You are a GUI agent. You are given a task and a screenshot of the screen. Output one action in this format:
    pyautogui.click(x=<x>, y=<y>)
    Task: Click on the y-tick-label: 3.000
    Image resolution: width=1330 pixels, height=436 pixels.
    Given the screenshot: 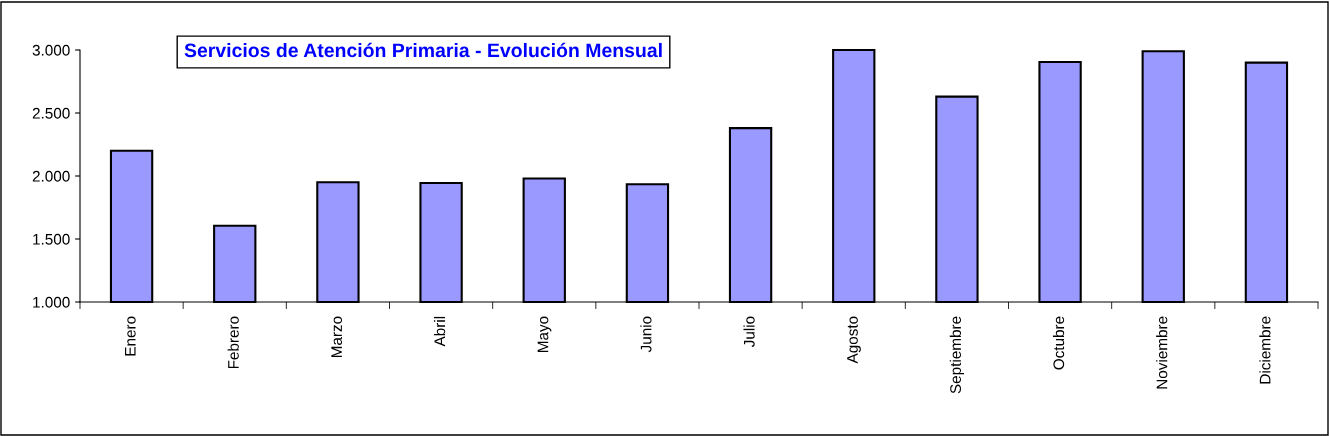 What is the action you would take?
    pyautogui.click(x=51, y=50)
    